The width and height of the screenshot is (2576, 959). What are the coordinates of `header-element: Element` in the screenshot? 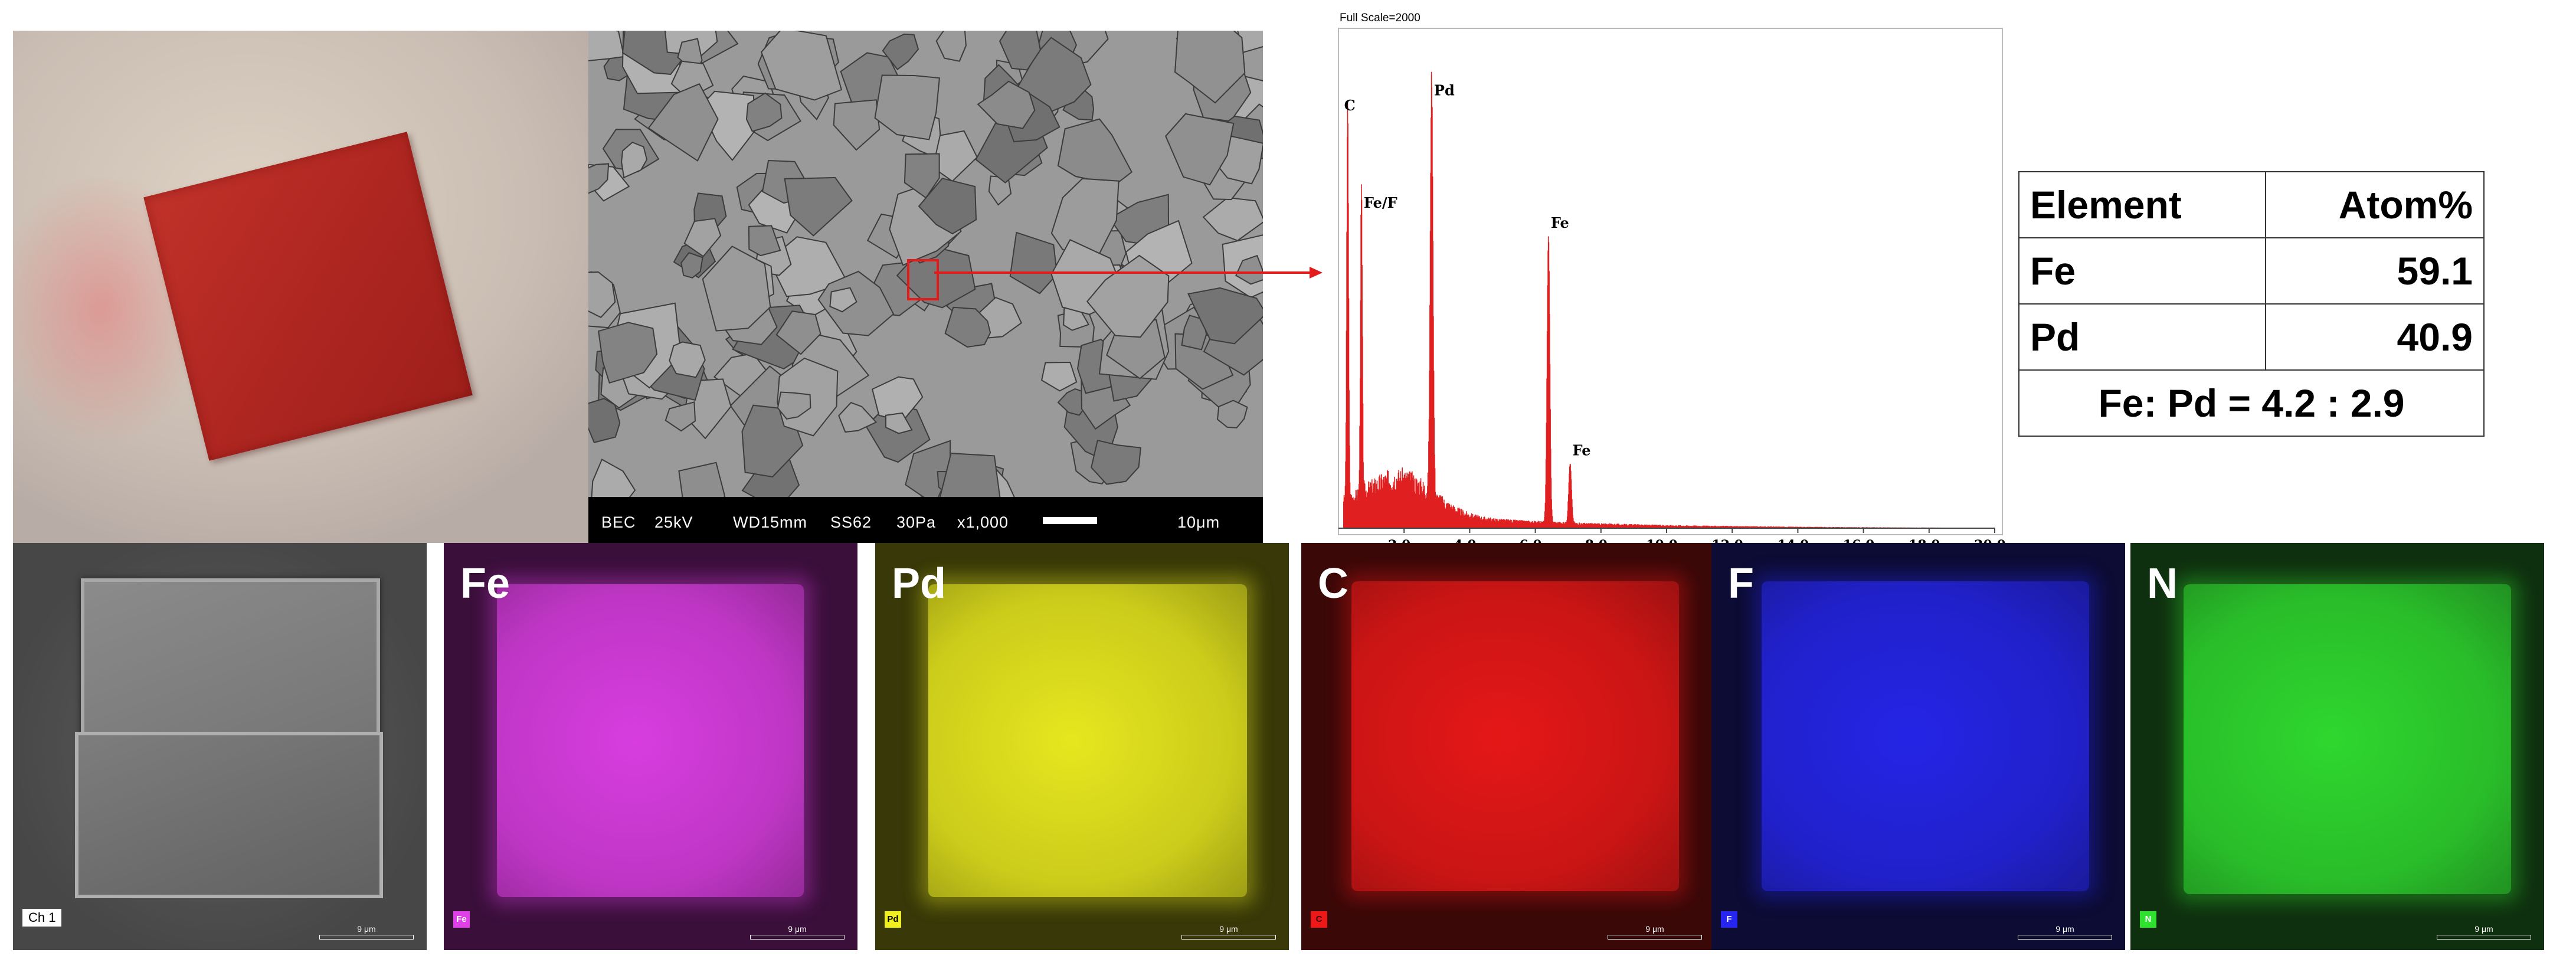 It's located at (2142, 204).